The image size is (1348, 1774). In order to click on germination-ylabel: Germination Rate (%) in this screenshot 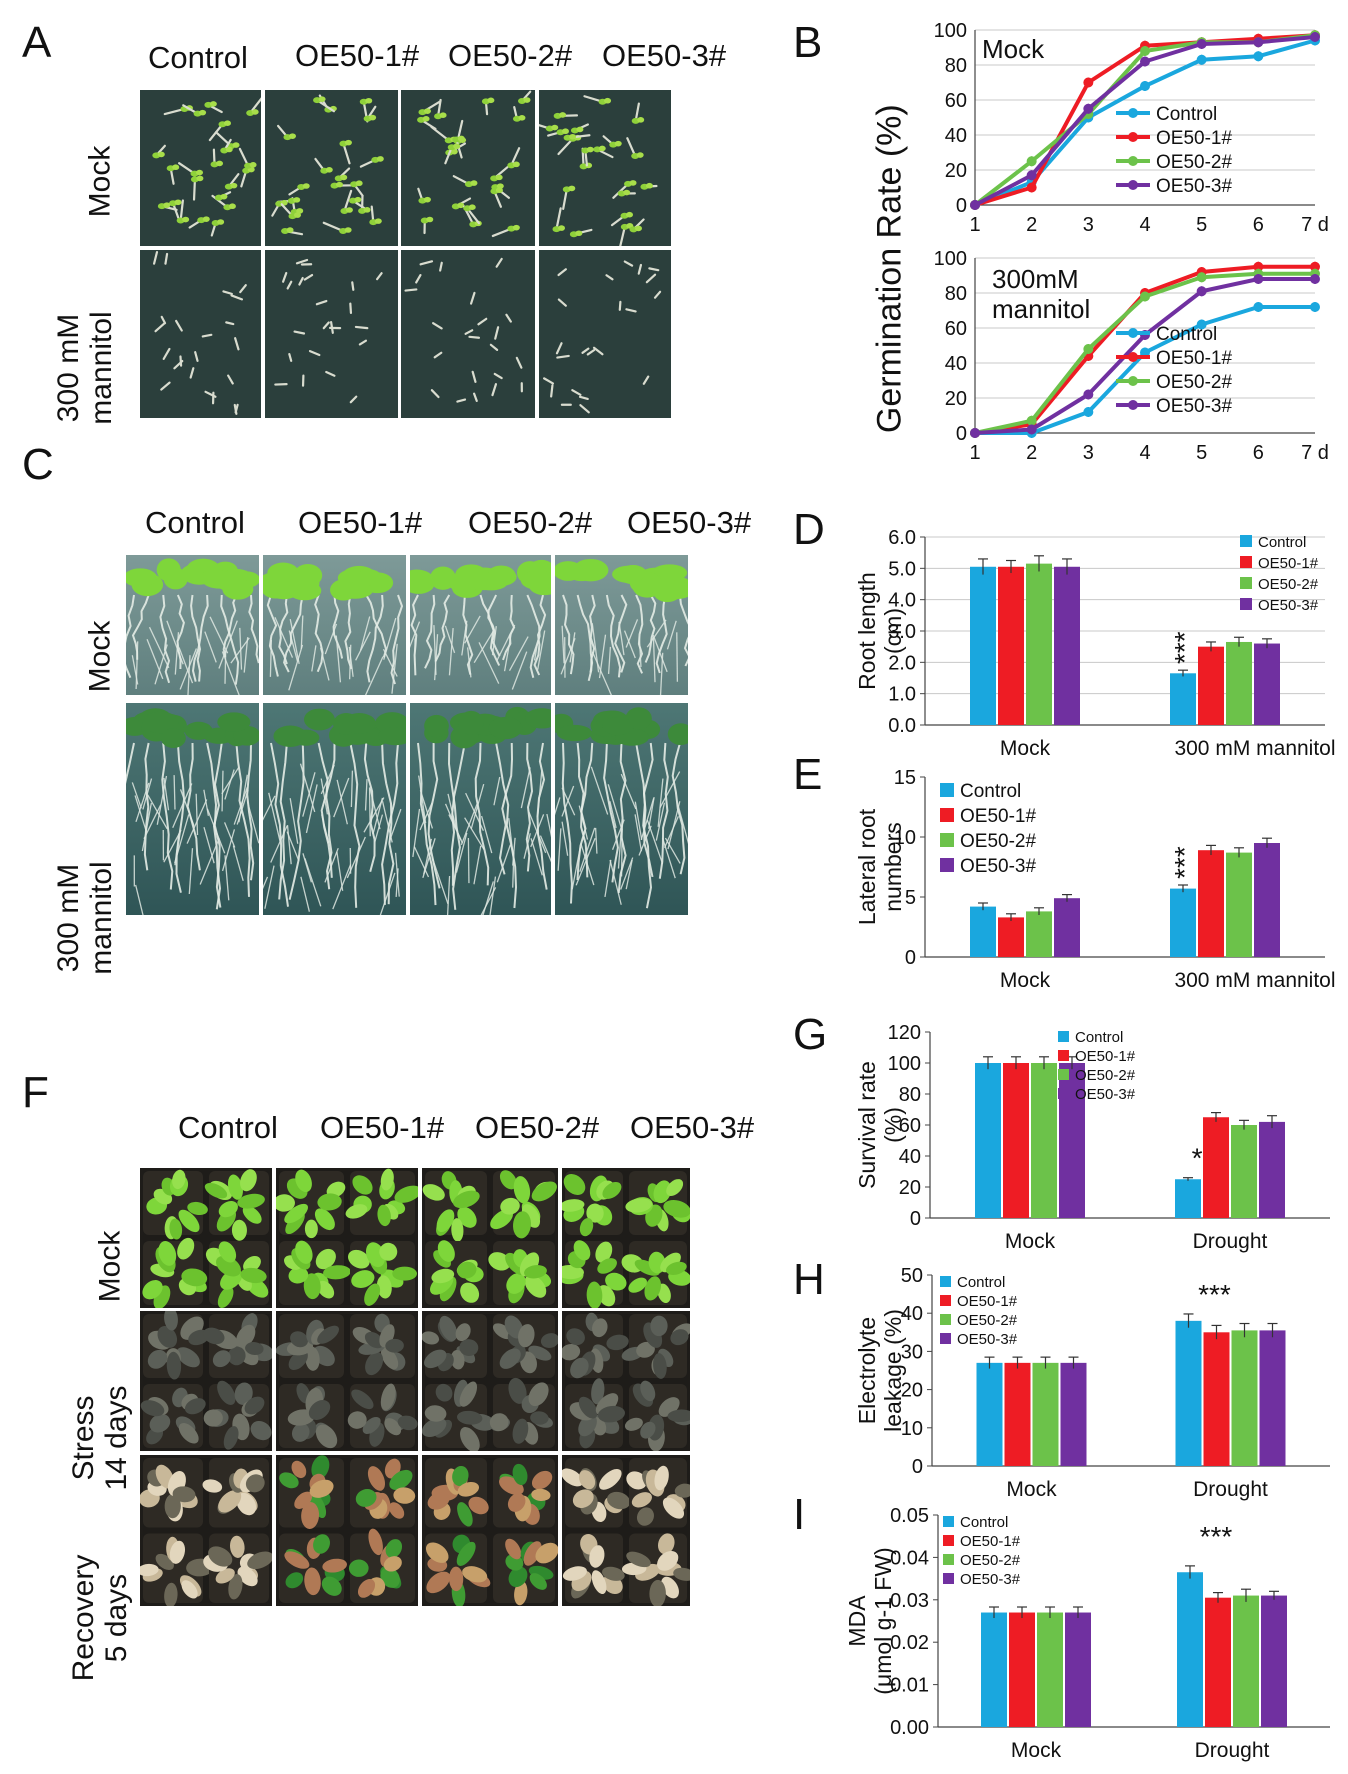, I will do `click(889, 269)`.